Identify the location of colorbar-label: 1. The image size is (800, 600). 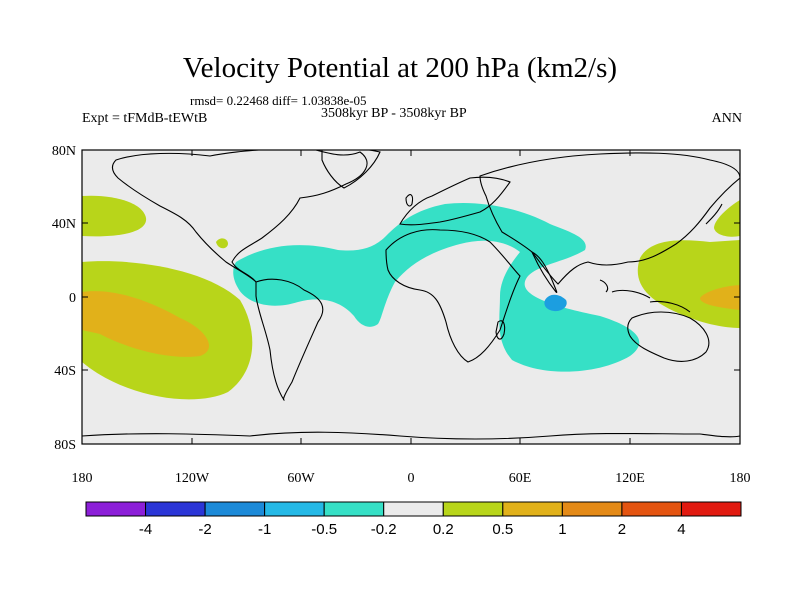
(562, 529).